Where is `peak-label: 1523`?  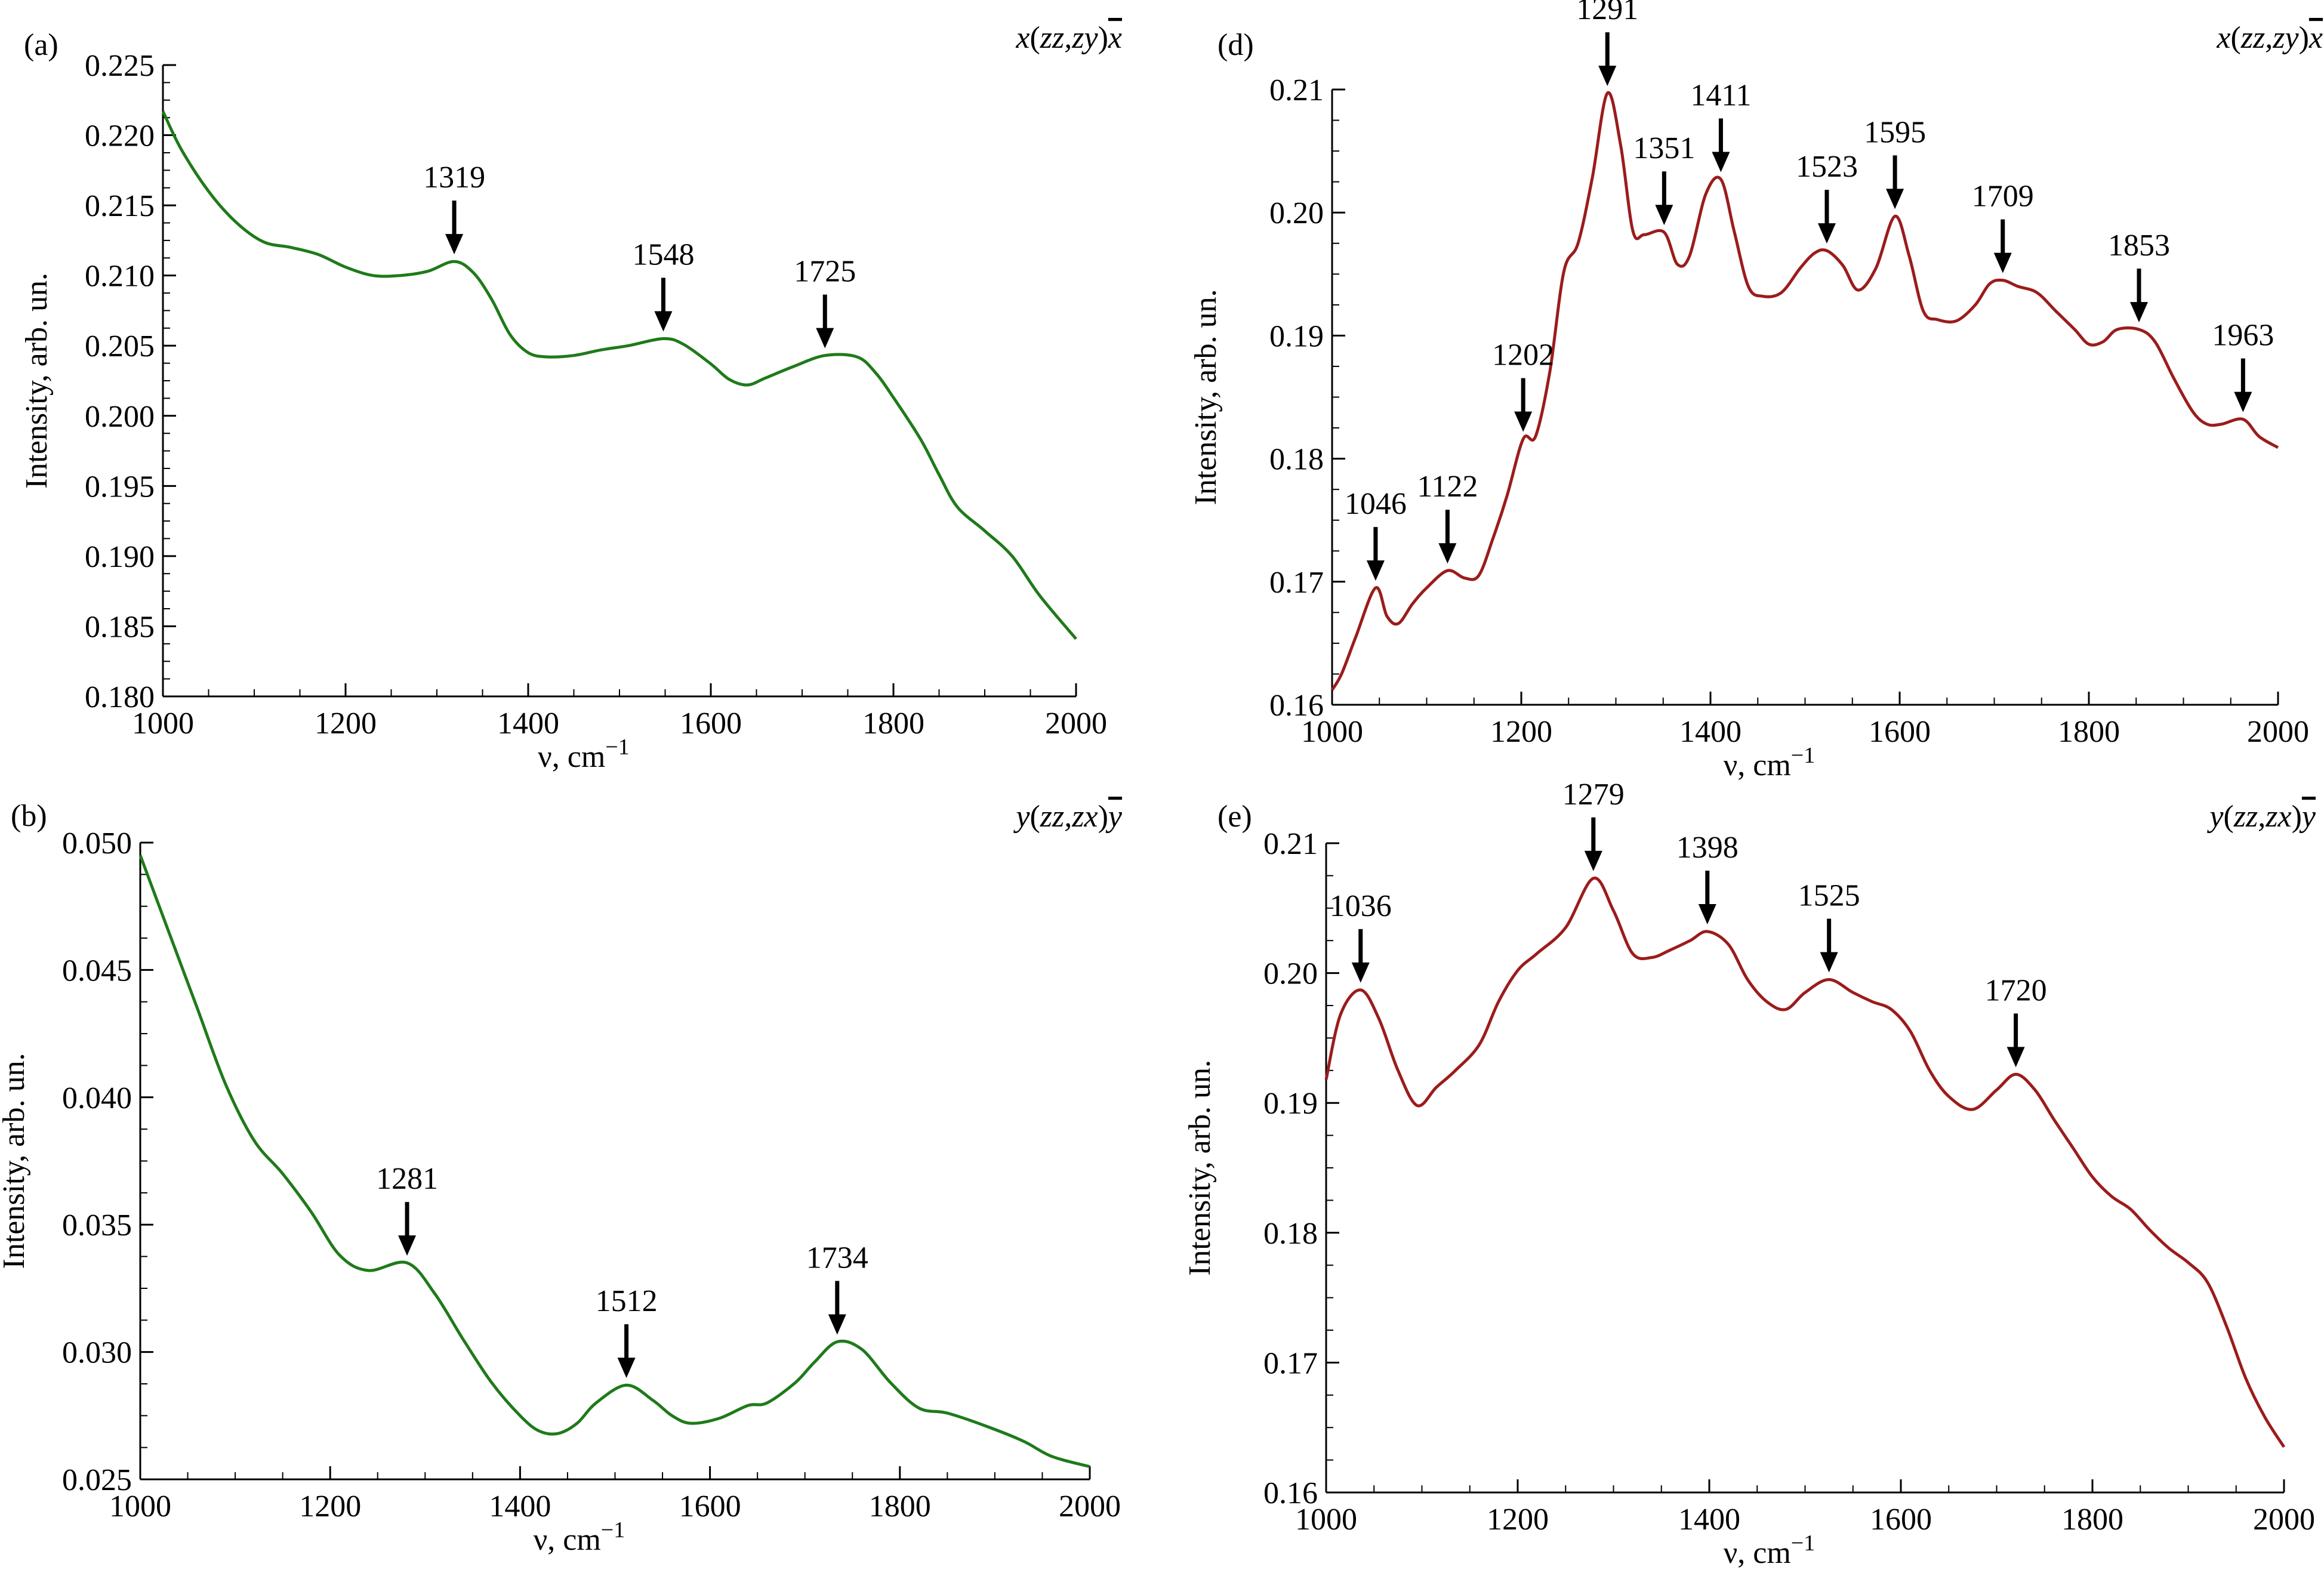 peak-label: 1523 is located at coordinates (1827, 167).